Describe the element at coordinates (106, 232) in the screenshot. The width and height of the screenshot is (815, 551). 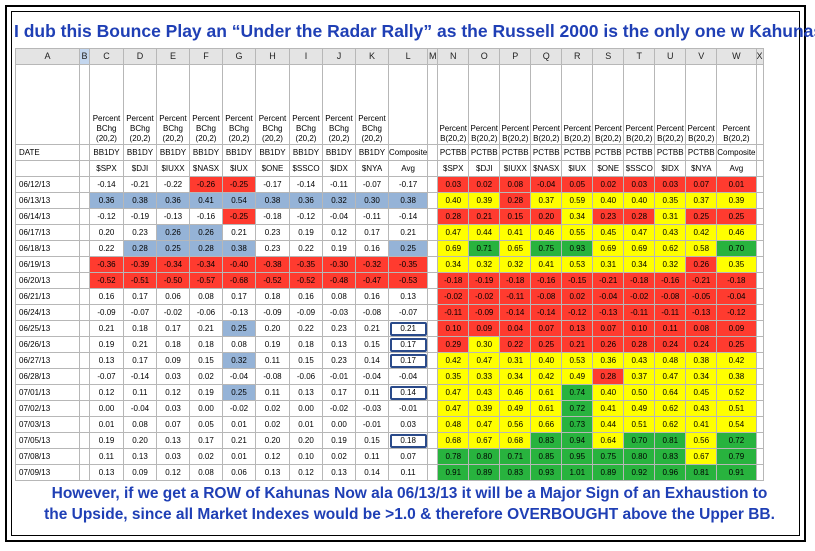
I see `bchg-cell: 0.20` at that location.